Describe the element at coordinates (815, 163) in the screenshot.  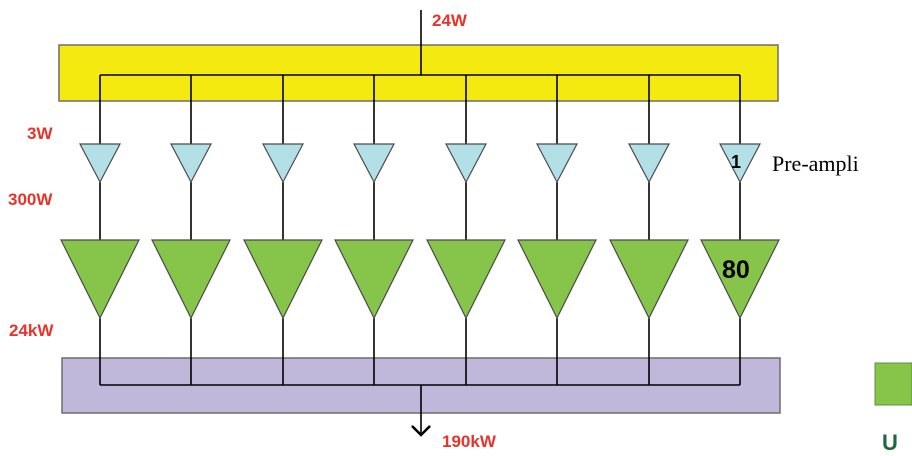
I see `preamp-caption: Pre-ampli` at that location.